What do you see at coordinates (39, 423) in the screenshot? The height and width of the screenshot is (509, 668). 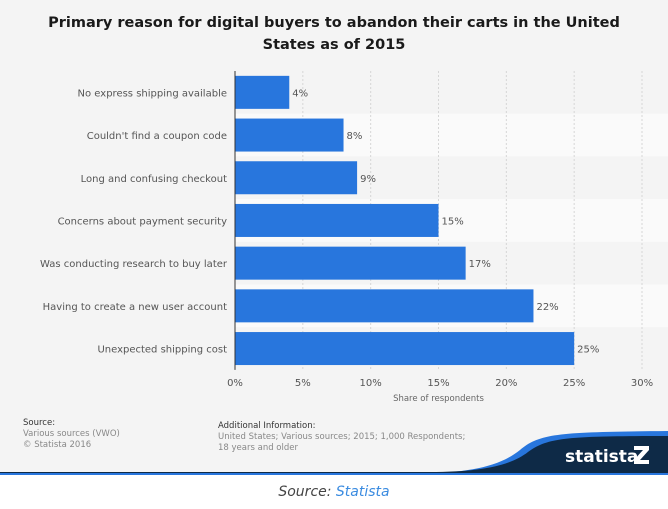 I see `source-heading: Source:` at bounding box center [39, 423].